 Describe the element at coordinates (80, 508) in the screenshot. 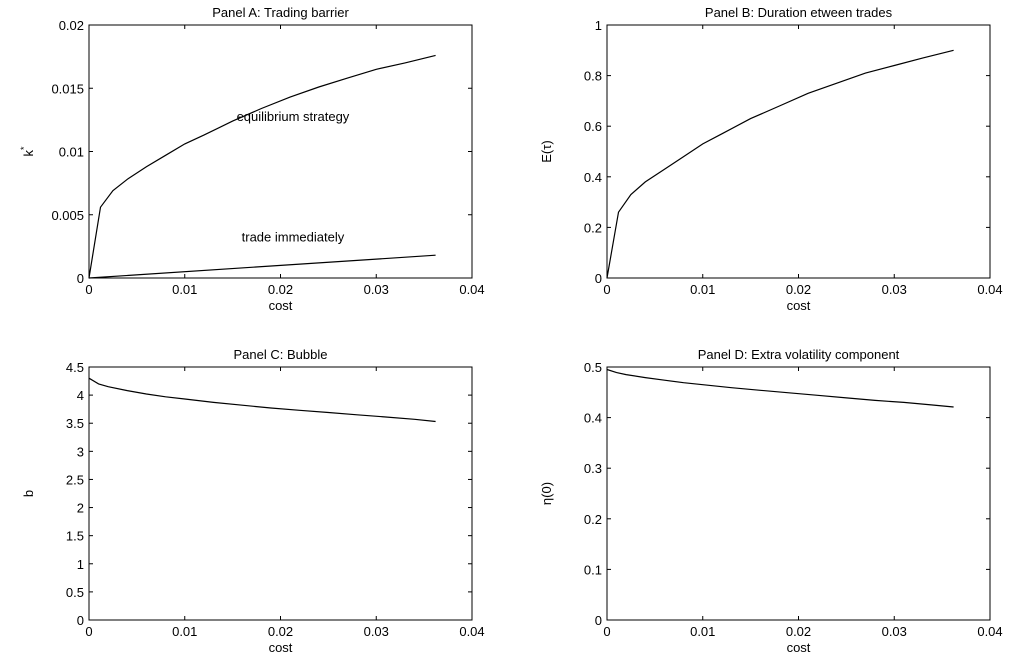

I see `y-tick-label: 2` at that location.